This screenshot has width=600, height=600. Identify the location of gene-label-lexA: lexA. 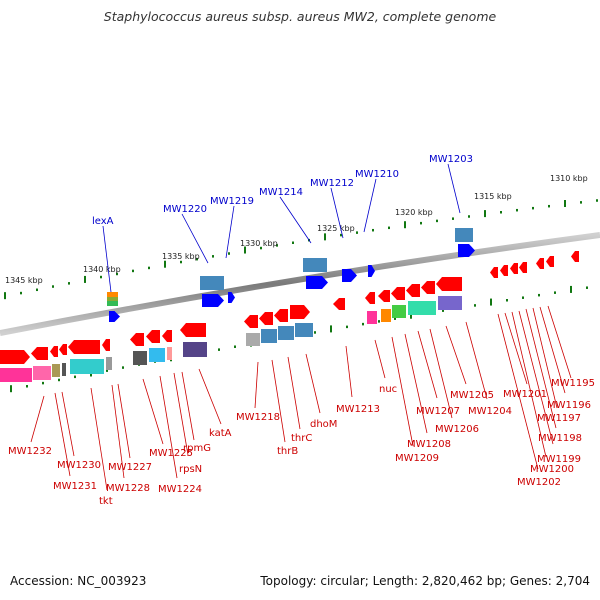
(103, 221).